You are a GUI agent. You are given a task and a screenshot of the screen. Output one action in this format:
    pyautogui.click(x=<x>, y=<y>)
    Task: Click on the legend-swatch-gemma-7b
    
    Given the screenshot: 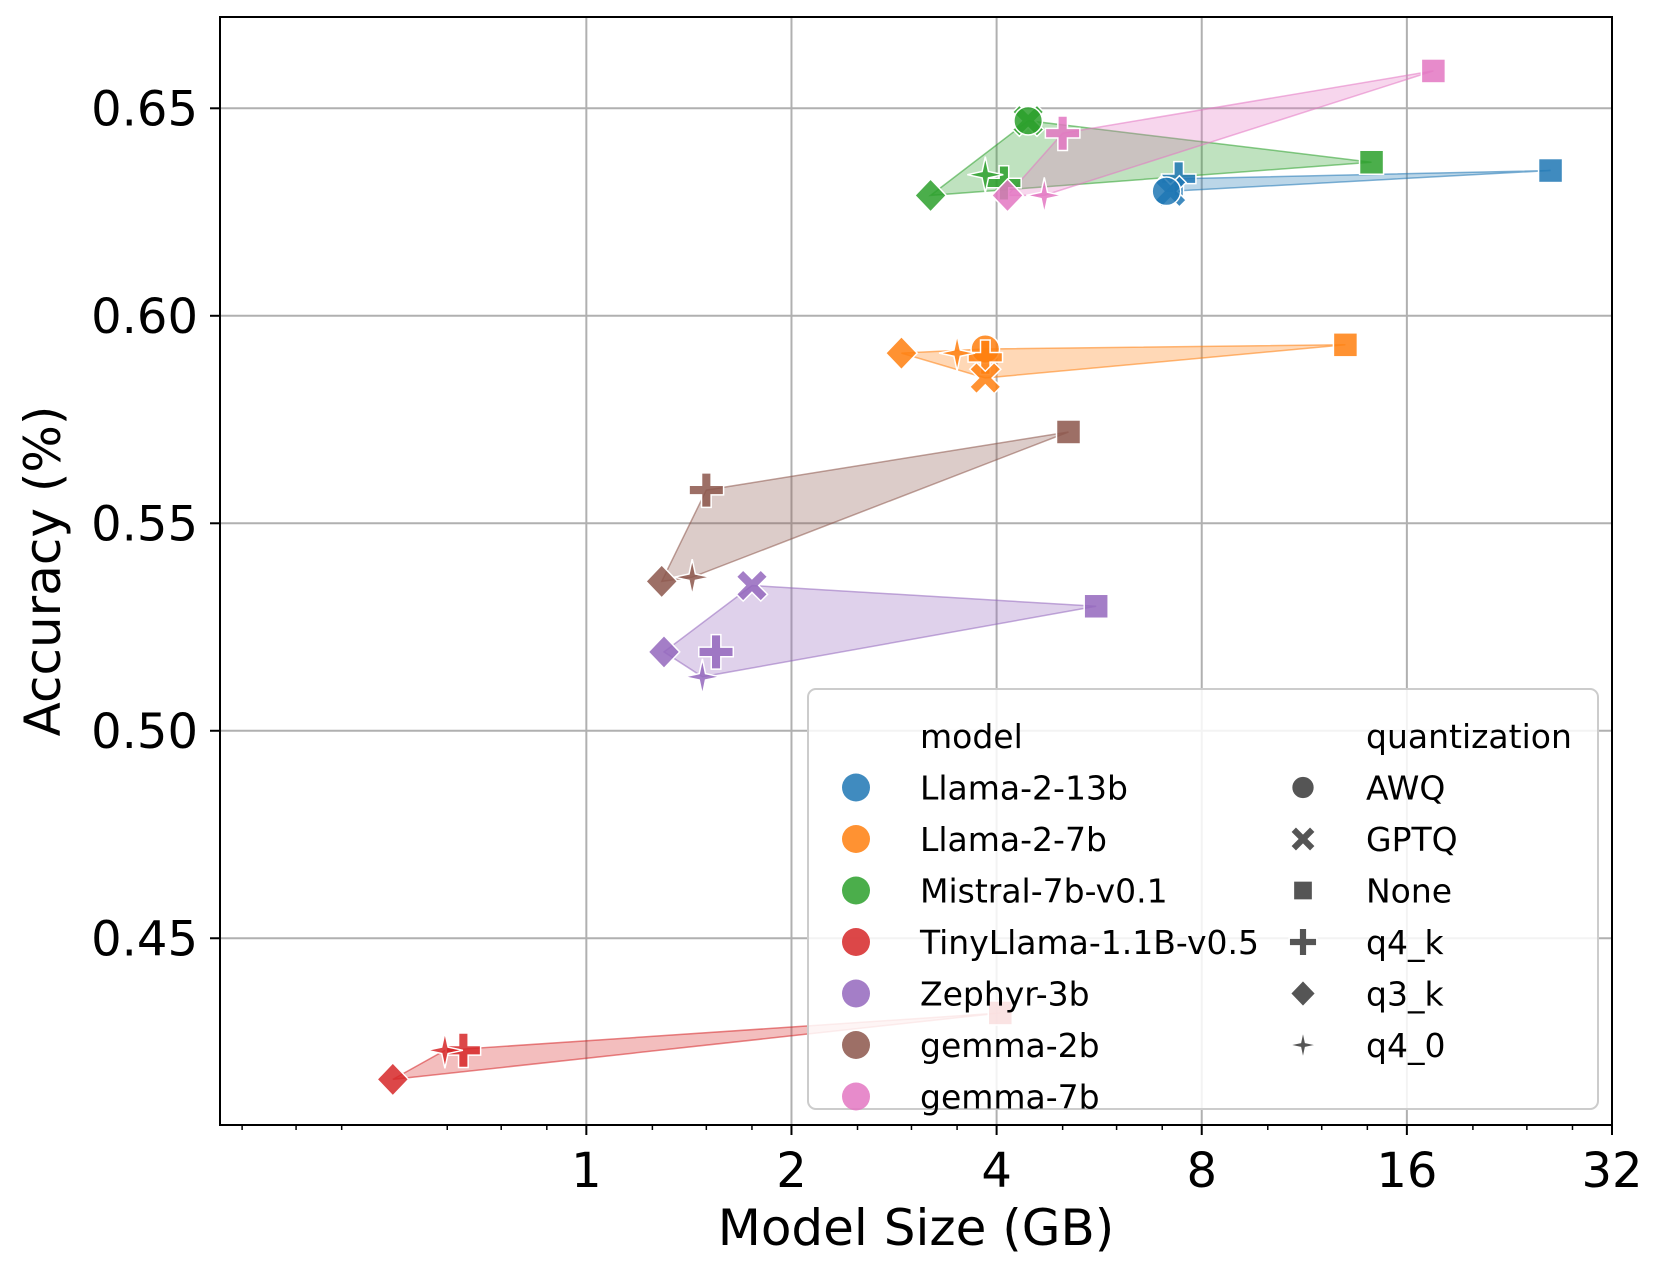 What is the action you would take?
    pyautogui.click(x=856, y=1096)
    